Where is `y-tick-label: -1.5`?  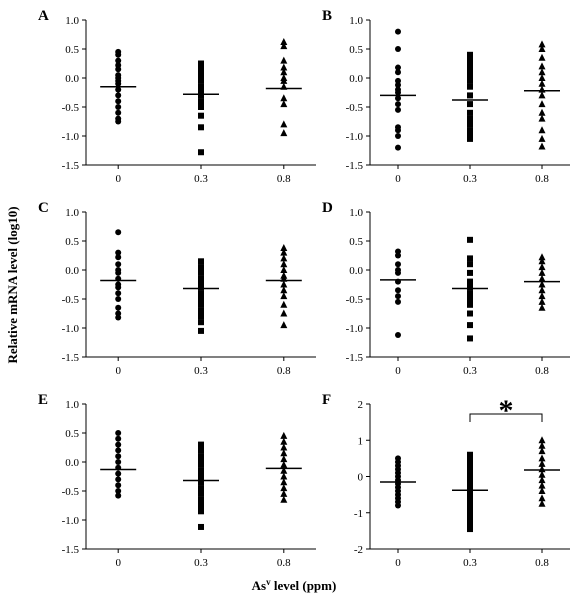 y-tick-label: -1.5 is located at coordinates (355, 166).